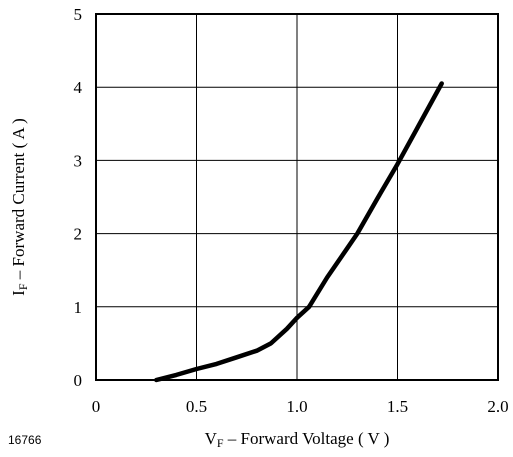 This screenshot has width=513, height=457. Describe the element at coordinates (211, 438) in the screenshot. I see `x-axis-label-main: V` at that location.